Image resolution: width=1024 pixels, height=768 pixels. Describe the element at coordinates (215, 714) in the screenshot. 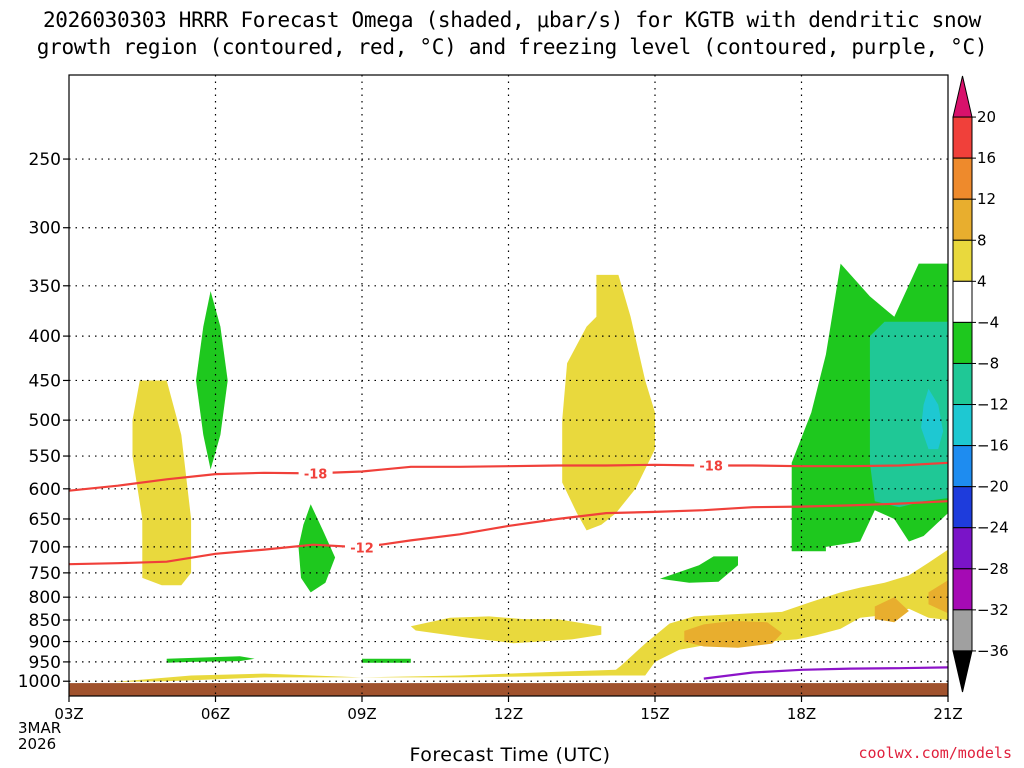

I see `x-tick-label: 06Z` at that location.